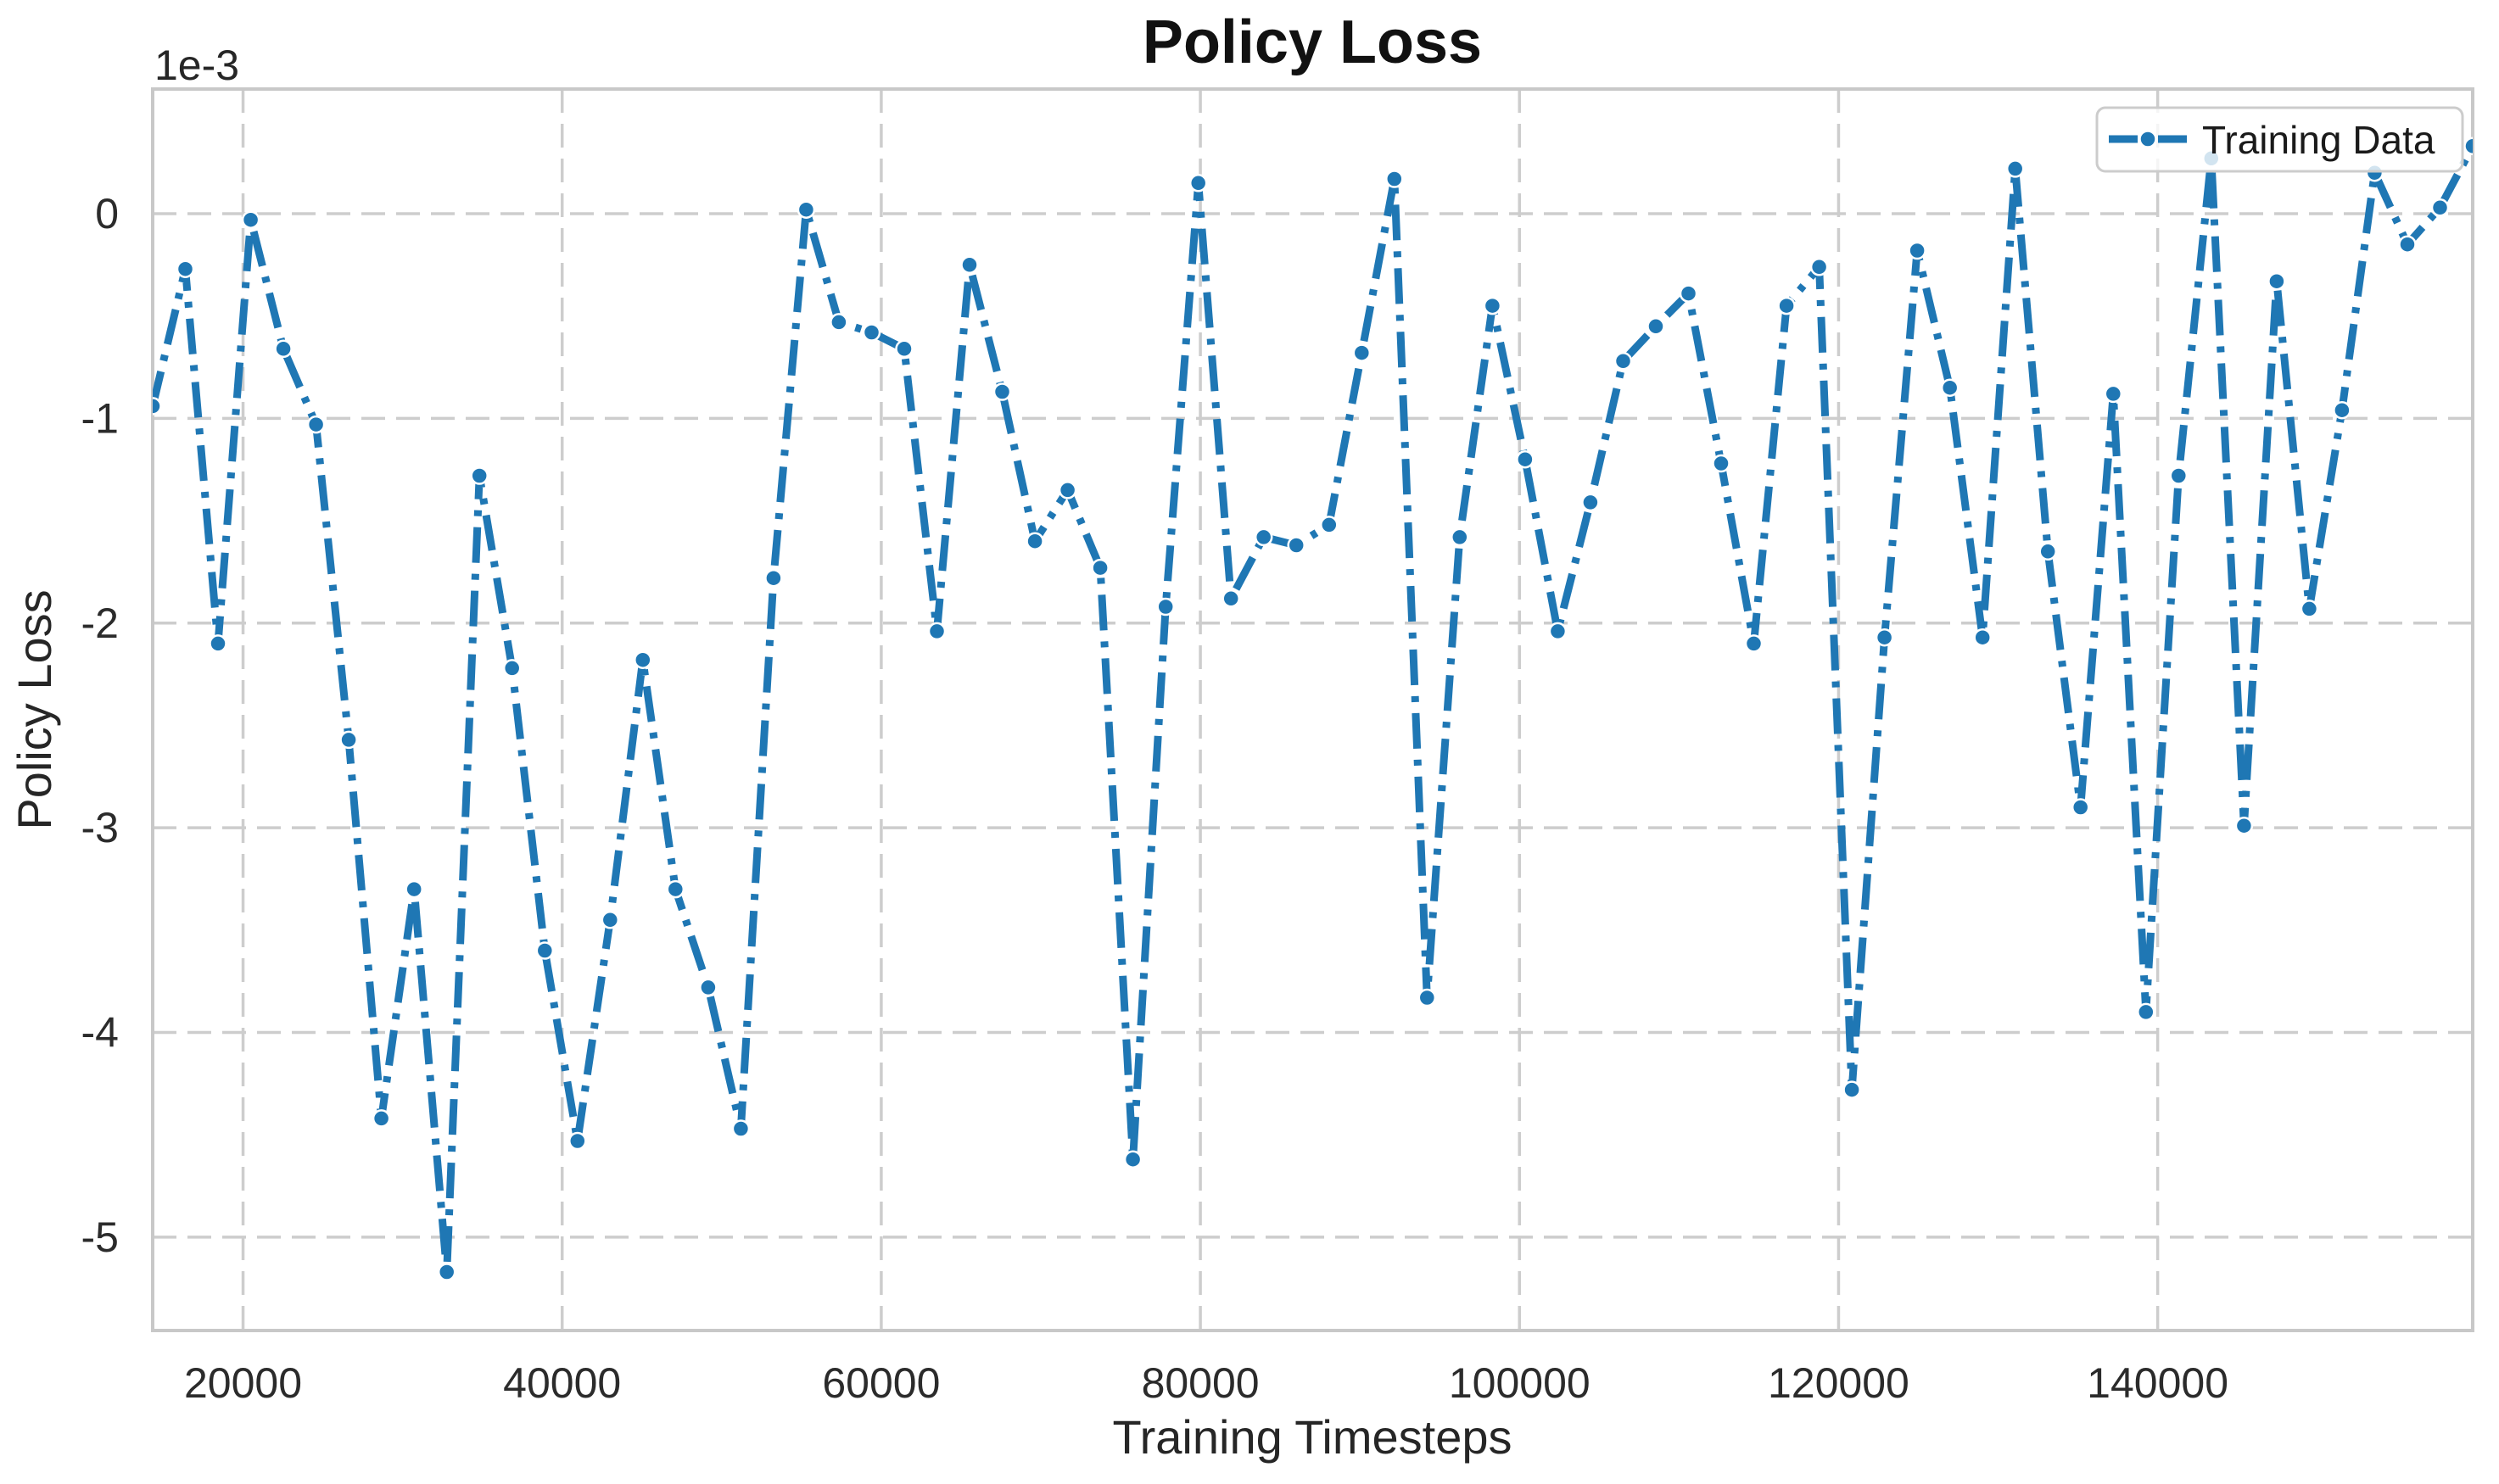 This screenshot has height=1484, width=2499. What do you see at coordinates (243, 1383) in the screenshot?
I see `x-tick-label: 20000` at bounding box center [243, 1383].